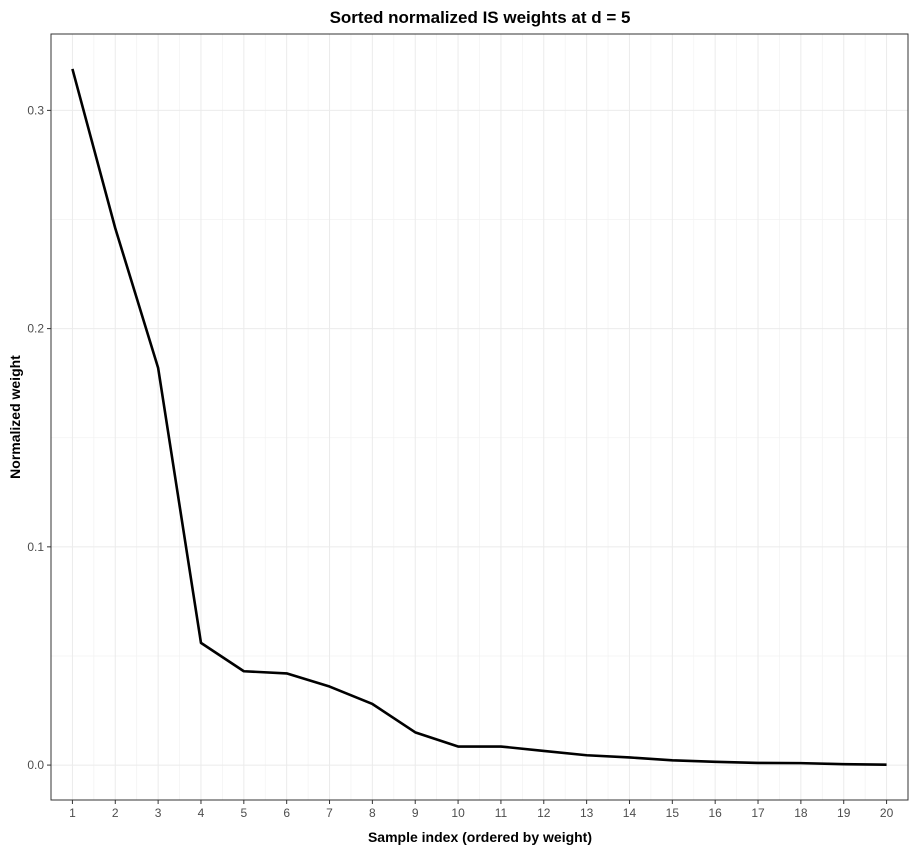 Image resolution: width=916 pixels, height=852 pixels. What do you see at coordinates (35, 329) in the screenshot?
I see `y-tick-label: 0.2` at bounding box center [35, 329].